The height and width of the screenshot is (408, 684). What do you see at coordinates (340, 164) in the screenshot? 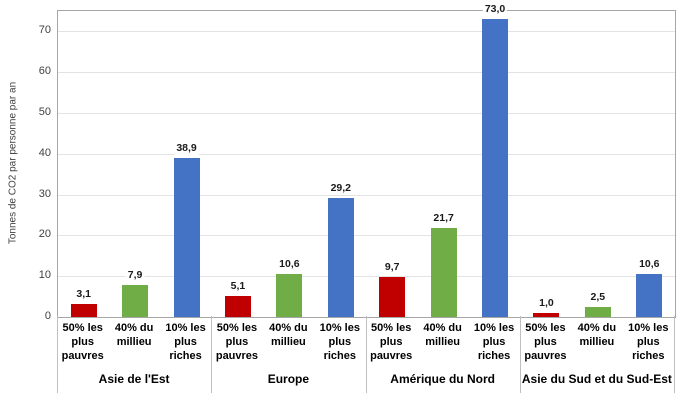
I see `bar-slot: 29,2` at bounding box center [340, 164].